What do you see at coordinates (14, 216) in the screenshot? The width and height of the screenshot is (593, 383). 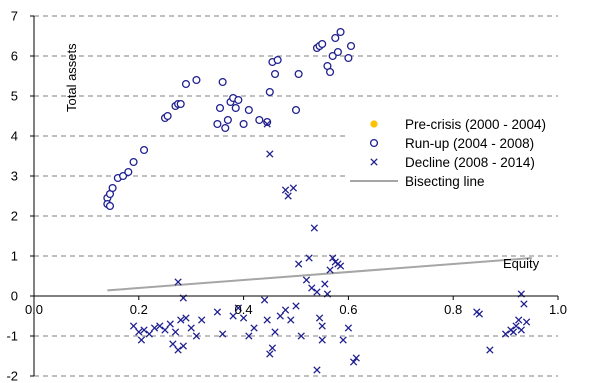 I see `y-tick-label: 2` at bounding box center [14, 216].